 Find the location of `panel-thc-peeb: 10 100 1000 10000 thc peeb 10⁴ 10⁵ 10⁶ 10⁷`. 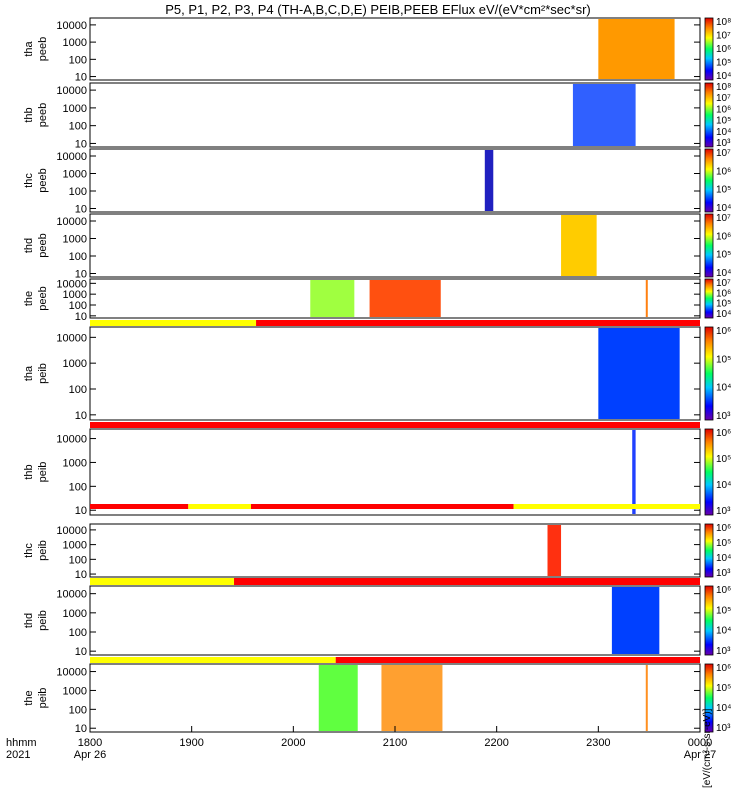

panel-thc-peeb: 10 100 1000 10000 thc peeb 10⁴ 10⁵ 10⁶ 10⁷ is located at coordinates (377, 182).